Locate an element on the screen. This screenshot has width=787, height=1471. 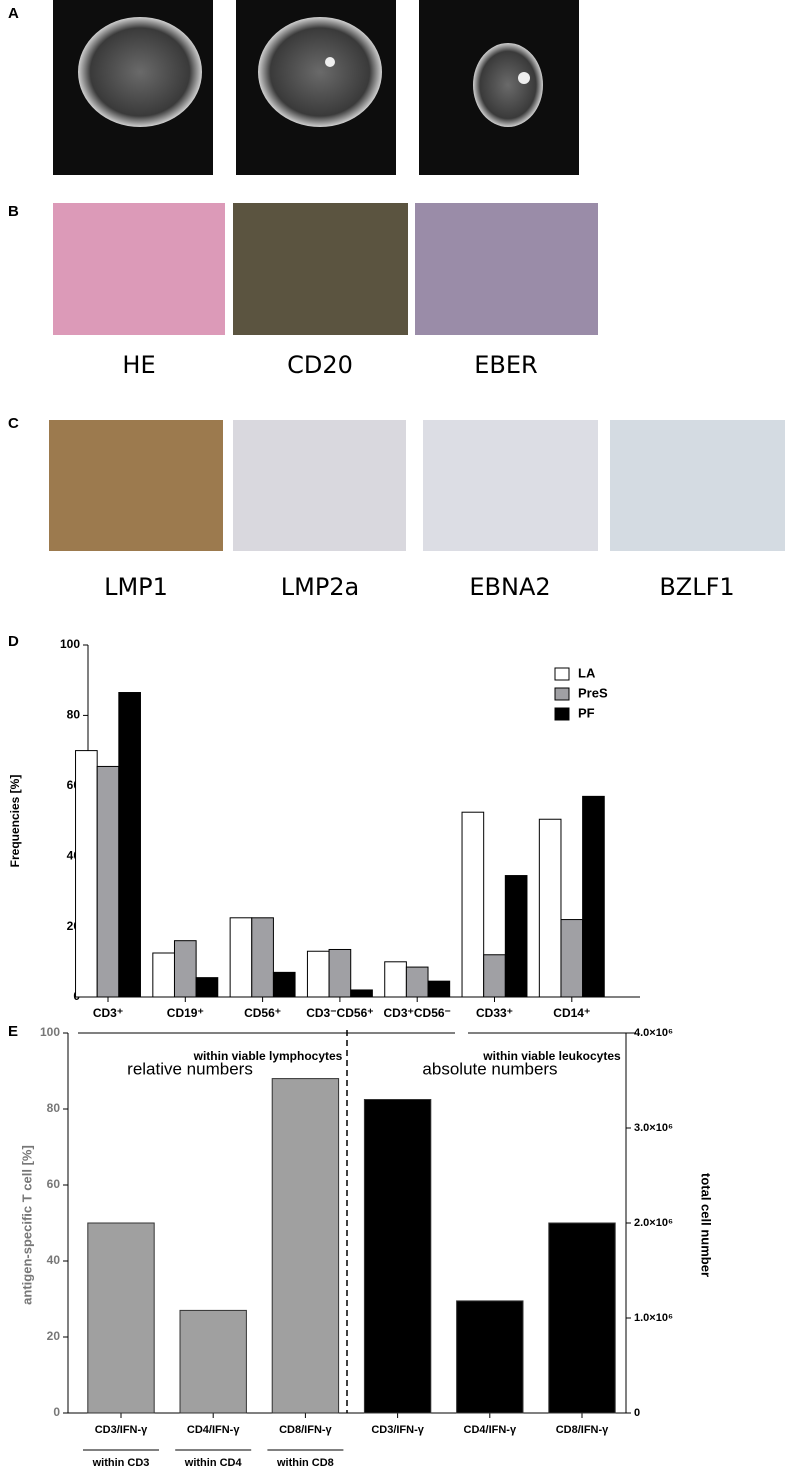
y-tick-label: 0 is located at coordinates (56, 1412).